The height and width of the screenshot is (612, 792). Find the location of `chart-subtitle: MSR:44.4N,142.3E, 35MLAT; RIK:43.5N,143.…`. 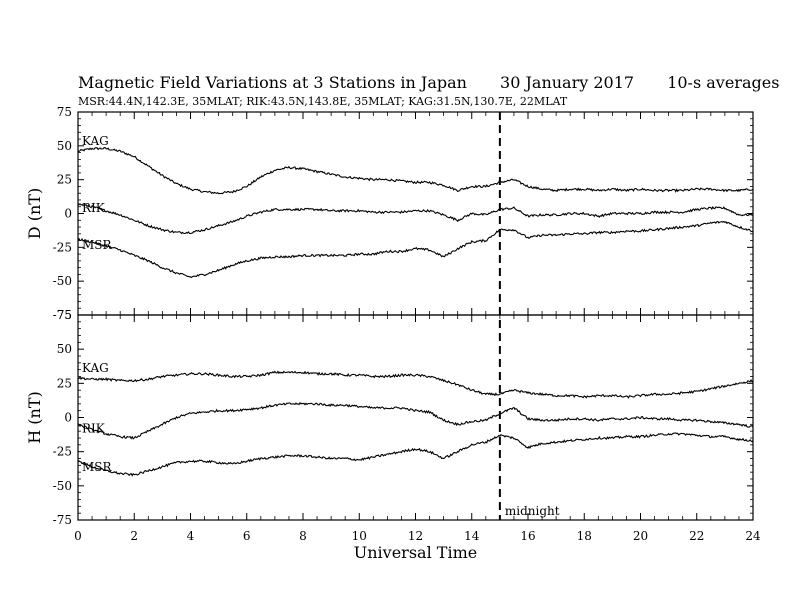

chart-subtitle: MSR:44.4N,142.3E, 35MLAT; RIK:43.5N,143.… is located at coordinates (323, 101).